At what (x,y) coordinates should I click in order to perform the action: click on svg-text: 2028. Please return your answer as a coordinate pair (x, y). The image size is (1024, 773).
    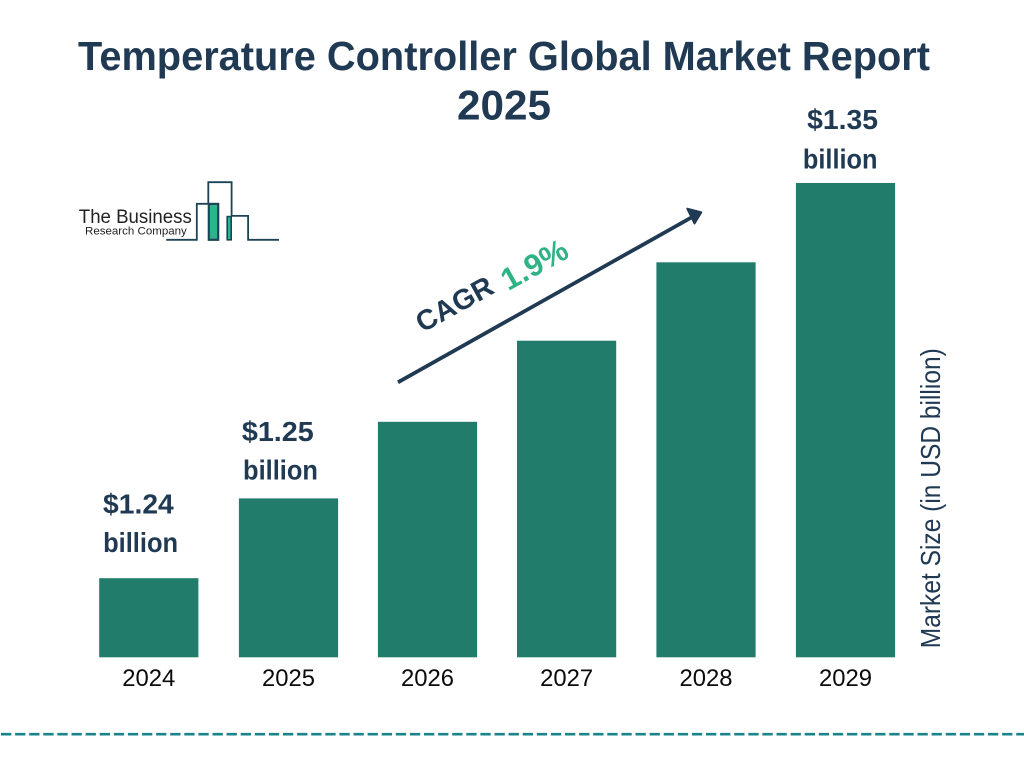
    Looking at the image, I should click on (706, 678).